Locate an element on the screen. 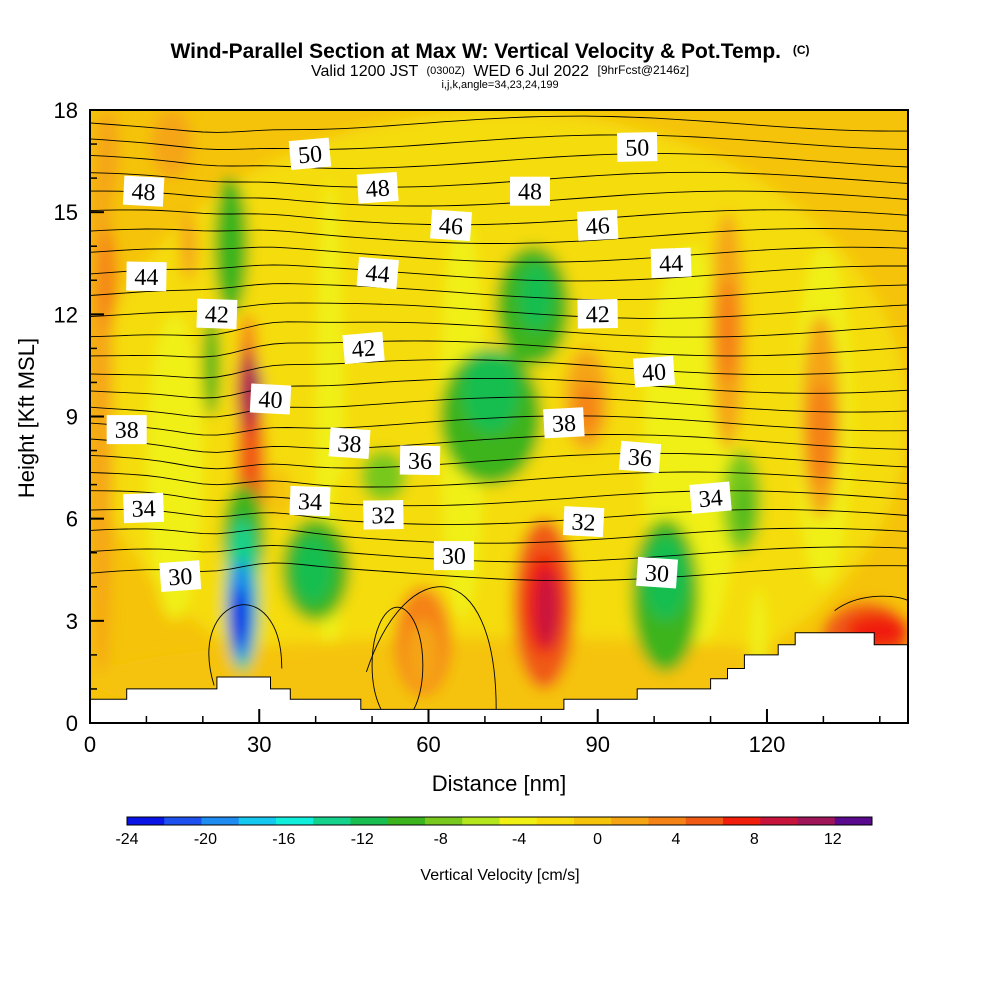 The width and height of the screenshot is (1000, 1000). x-tick-label: 0 is located at coordinates (90, 744).